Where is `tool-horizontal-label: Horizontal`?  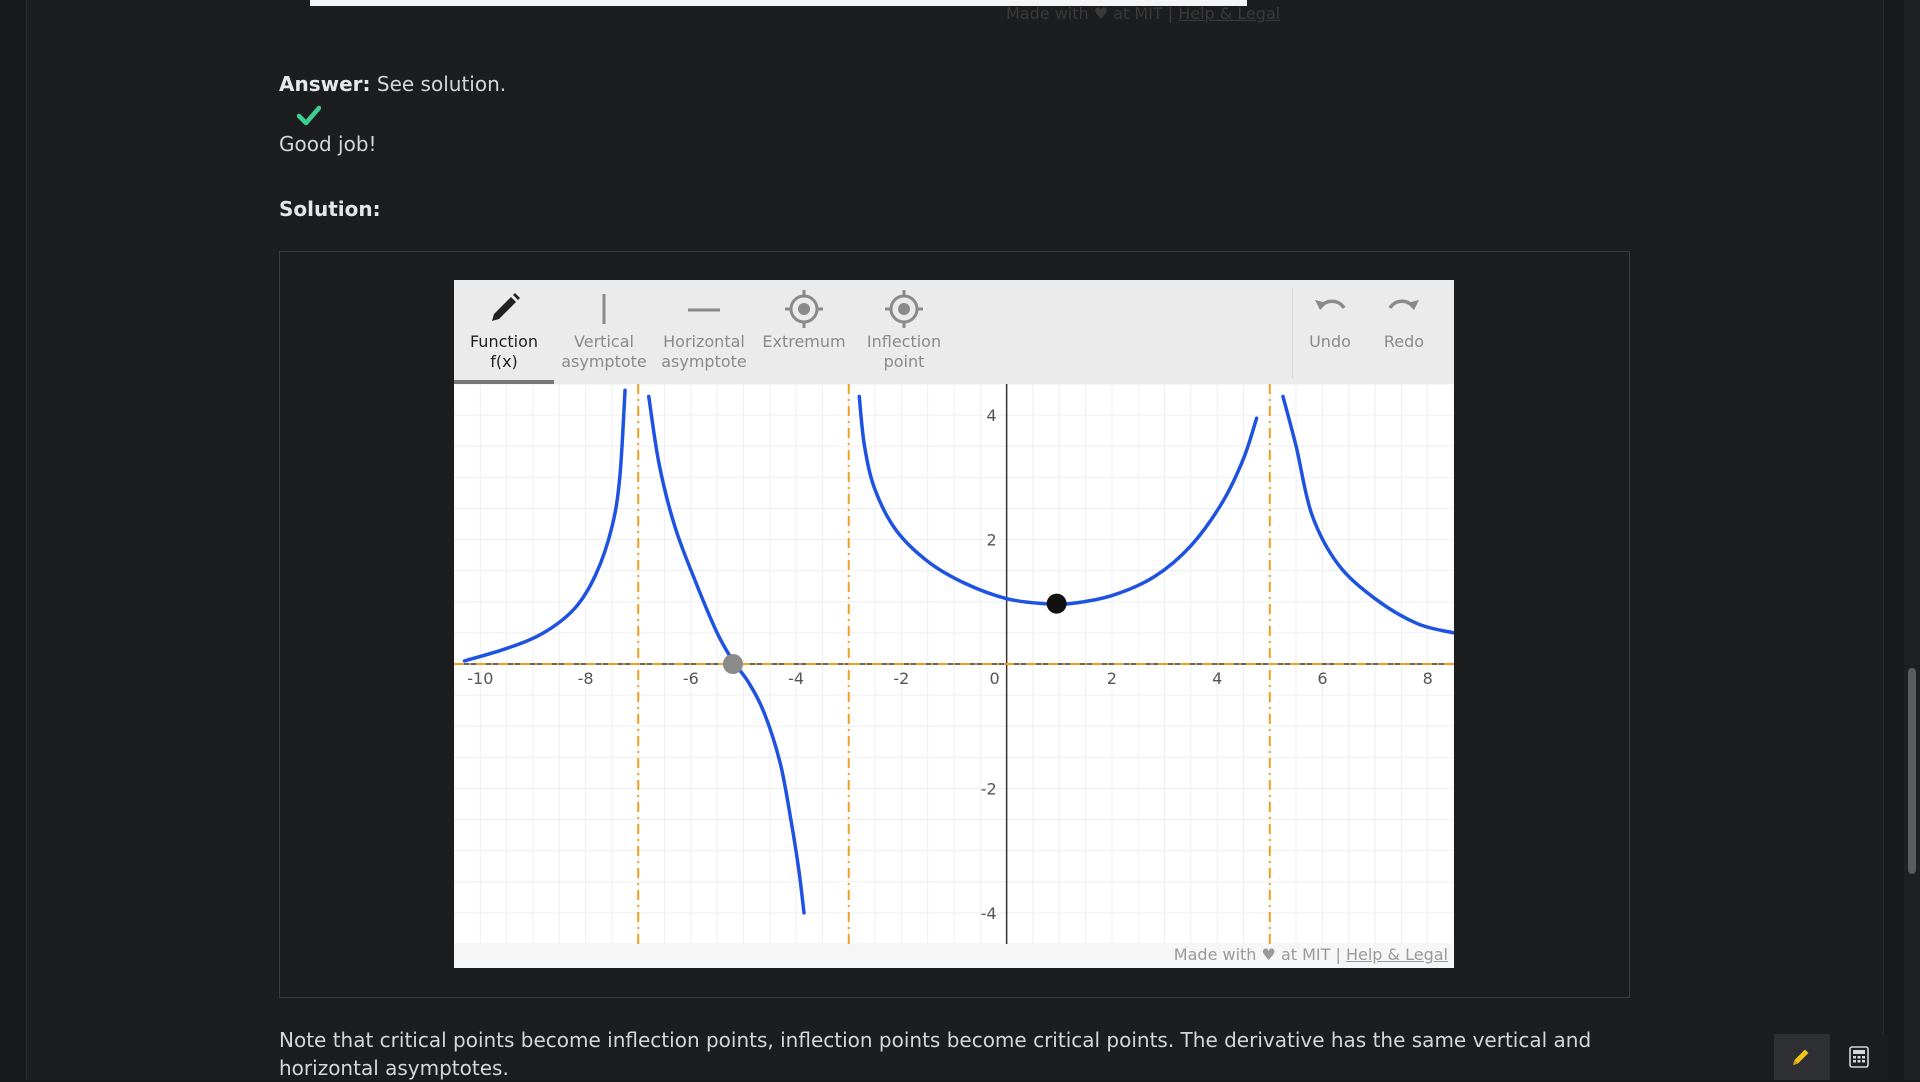 tool-horizontal-label: Horizontal is located at coordinates (704, 341).